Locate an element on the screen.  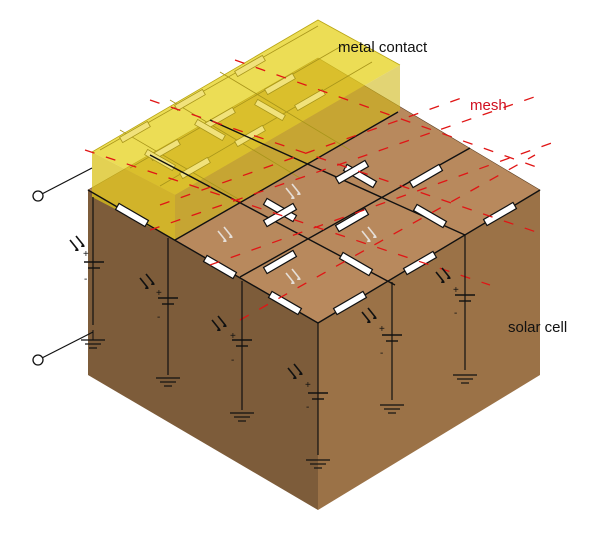
label-metal-contact: metal contact is located at coordinates (383, 47).